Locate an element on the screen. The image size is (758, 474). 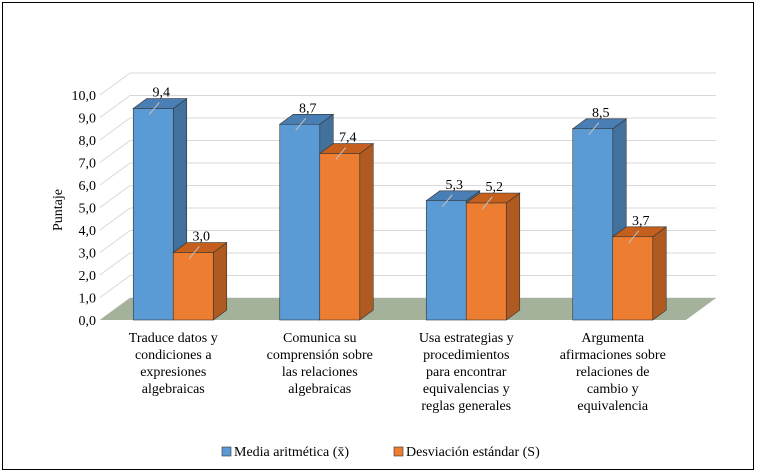
y-tick-label: 9,0 is located at coordinates (88, 119).